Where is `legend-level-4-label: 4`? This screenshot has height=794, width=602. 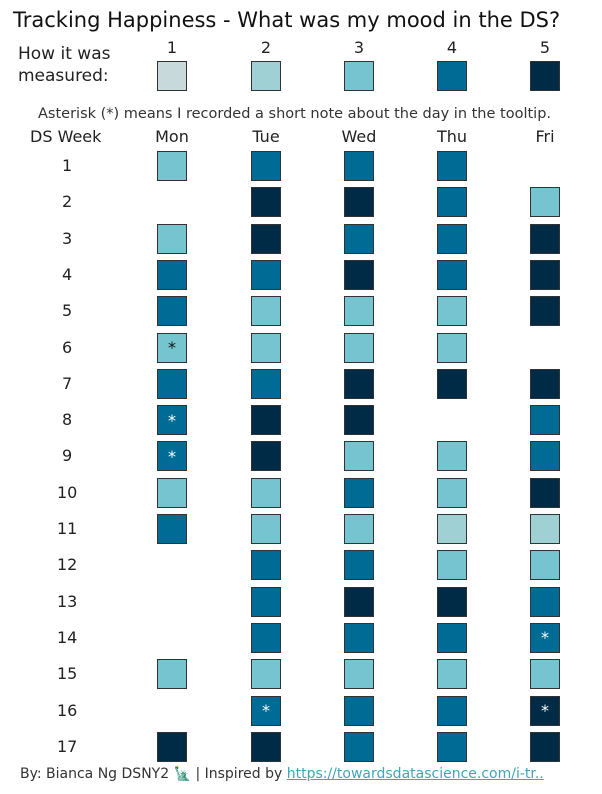 legend-level-4-label: 4 is located at coordinates (452, 47).